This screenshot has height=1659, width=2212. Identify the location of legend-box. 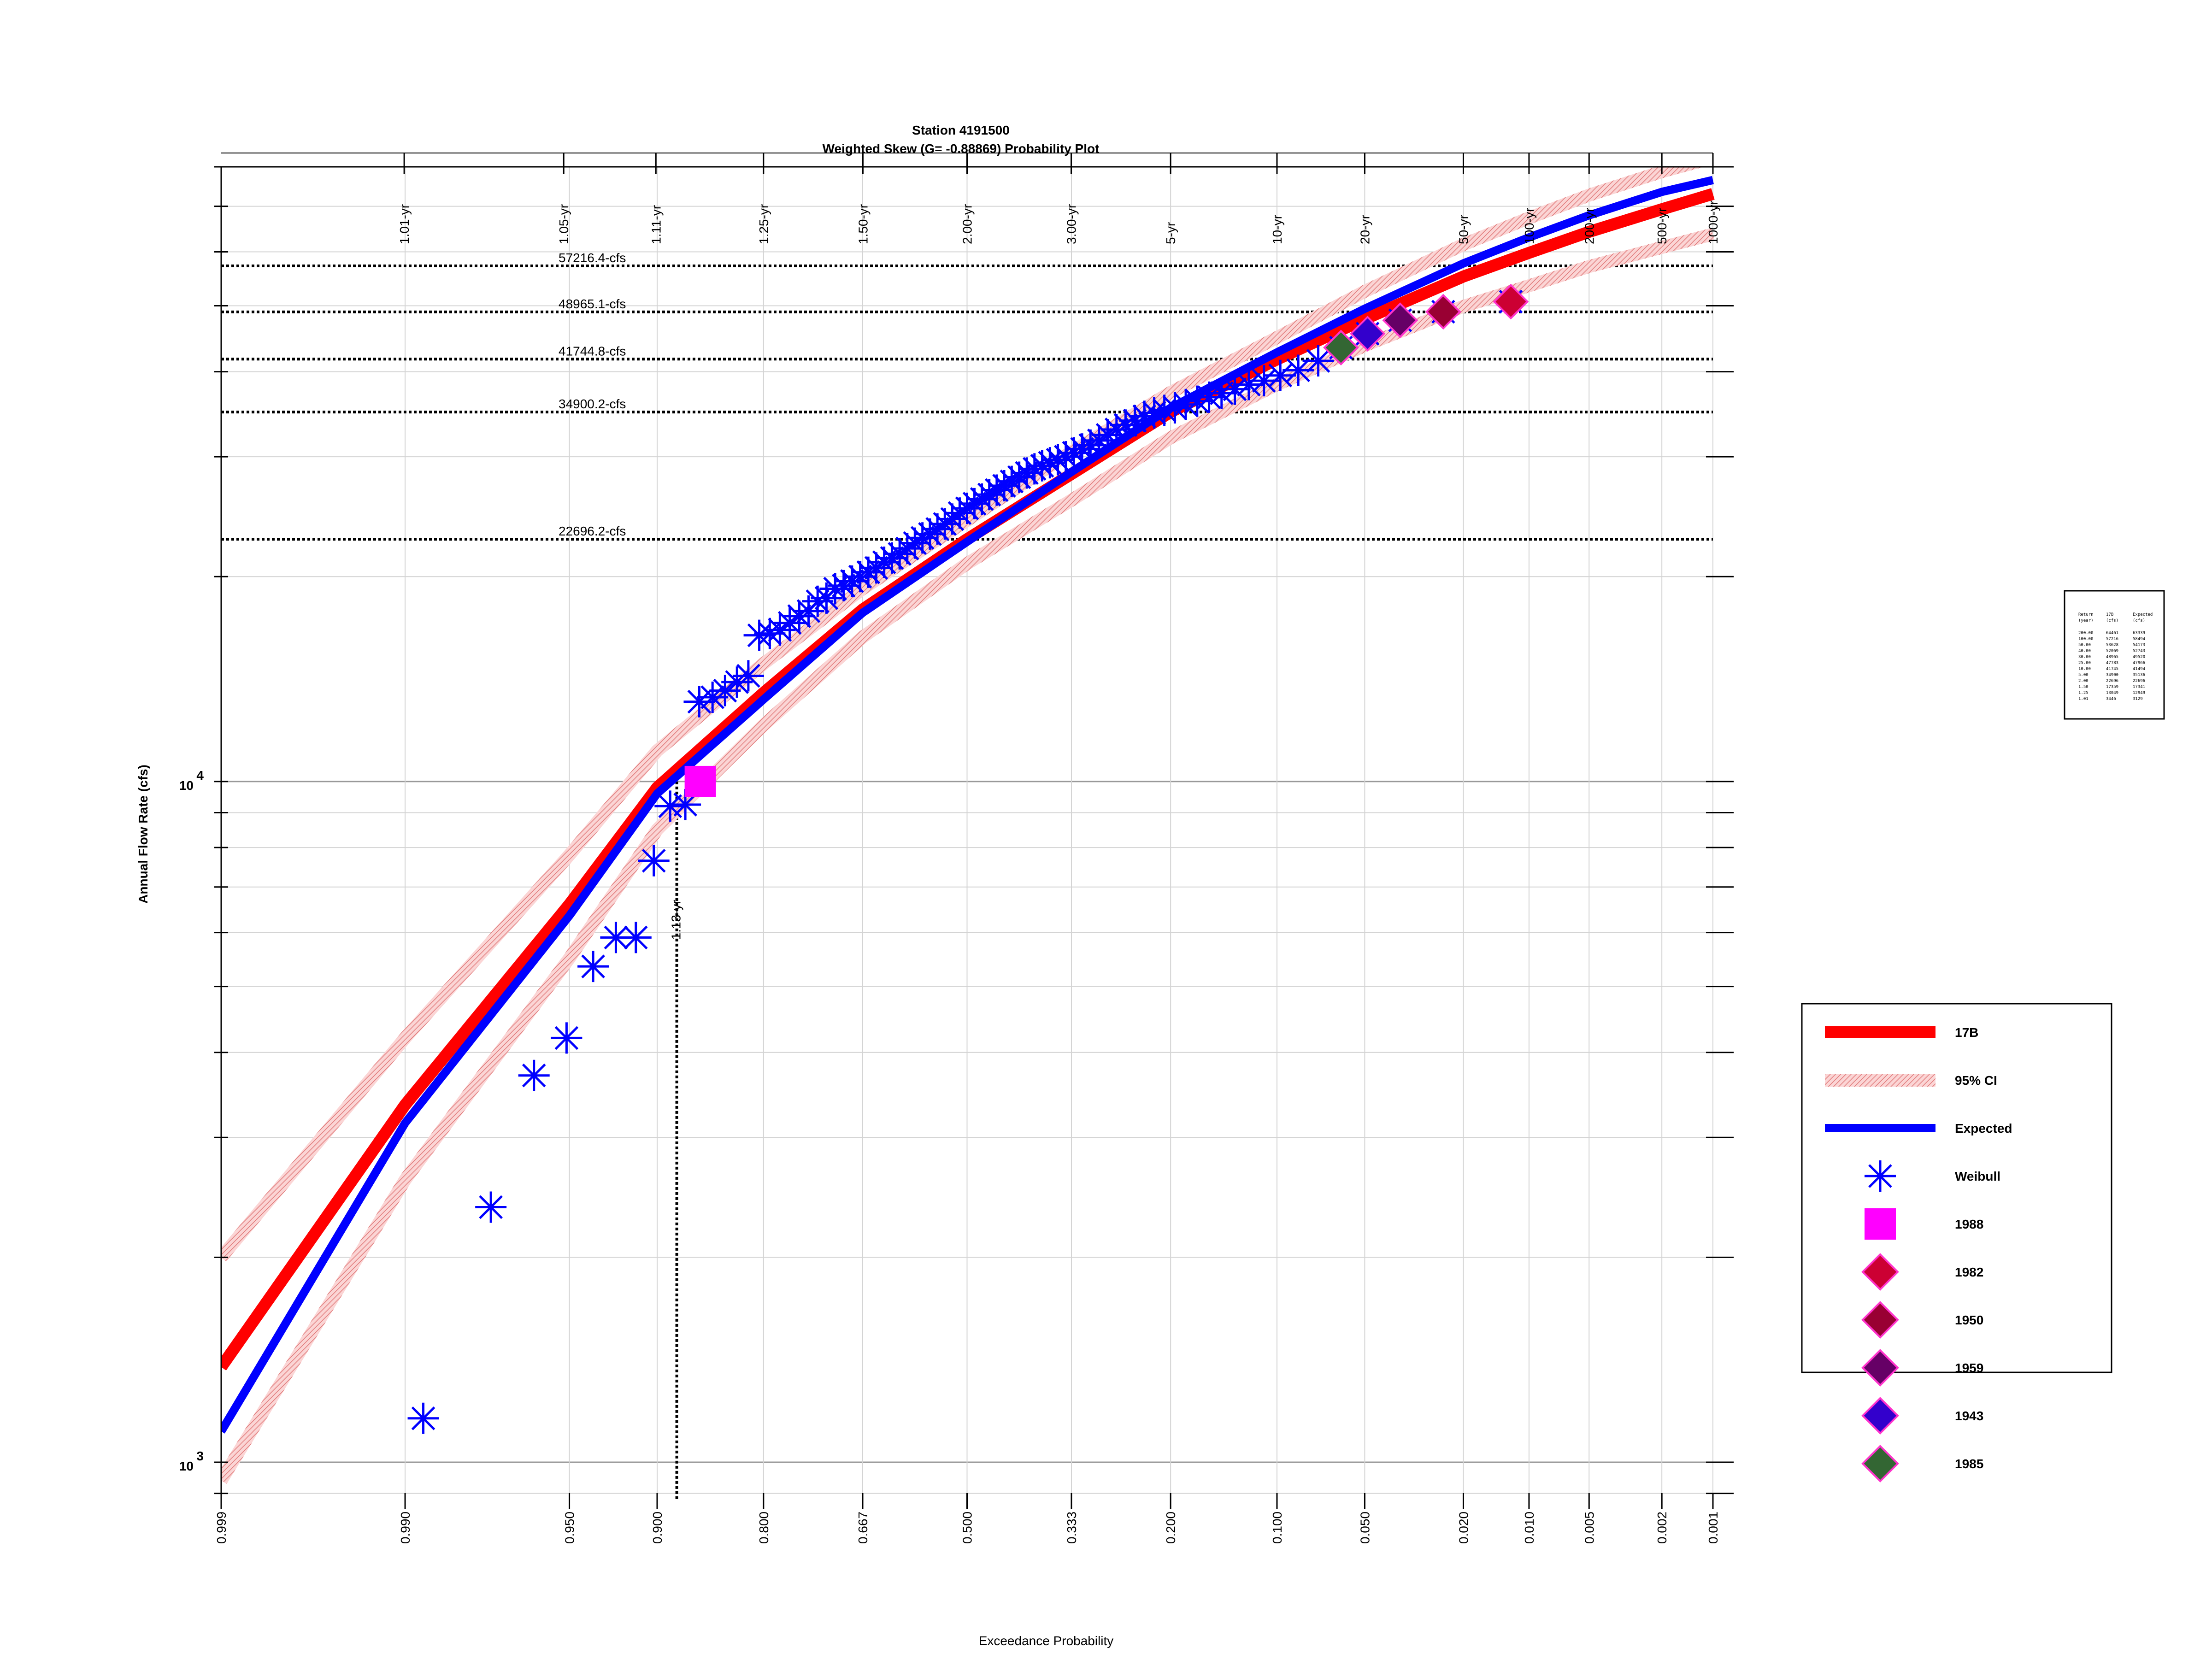
(1956, 1188).